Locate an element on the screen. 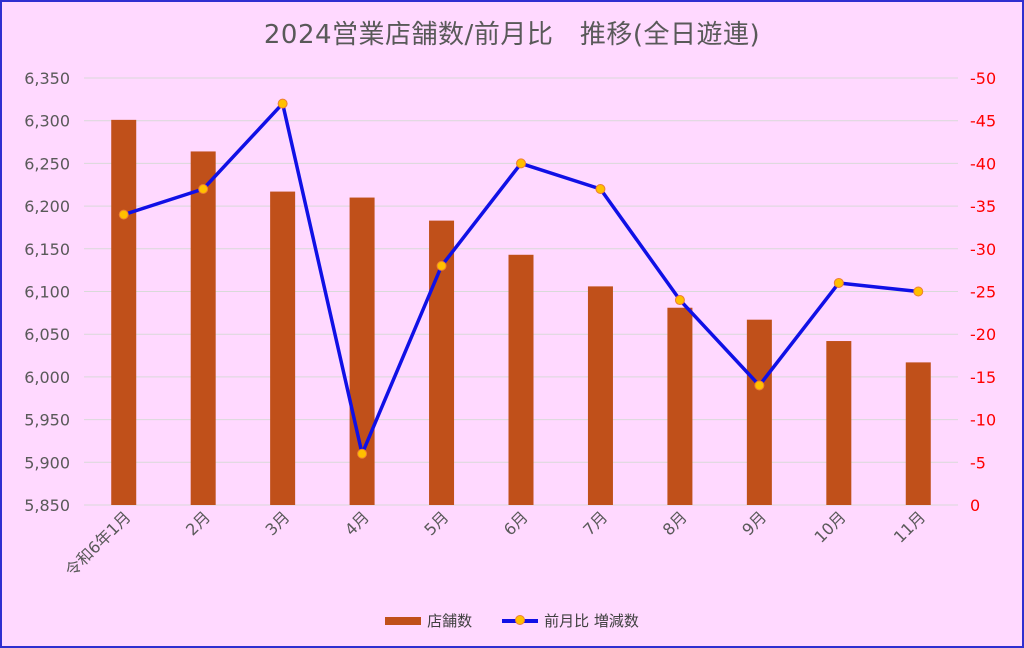 The width and height of the screenshot is (1024, 648). x-axis-tick-label: 9月 is located at coordinates (754, 523).